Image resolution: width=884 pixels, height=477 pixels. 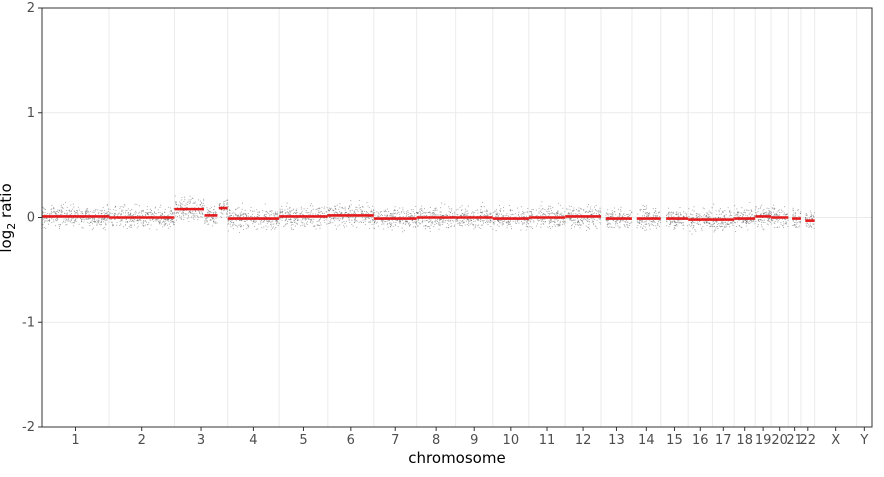 What do you see at coordinates (835, 440) in the screenshot?
I see `x-tick-label-chrX: X` at bounding box center [835, 440].